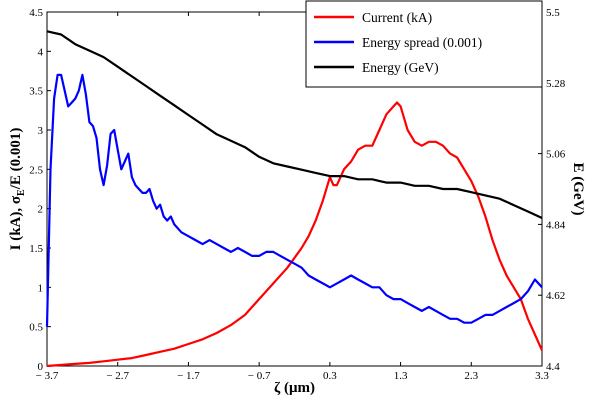 The height and width of the screenshot is (410, 589). Describe the element at coordinates (553, 367) in the screenshot. I see `y-right-tick-label: 4.4` at that location.